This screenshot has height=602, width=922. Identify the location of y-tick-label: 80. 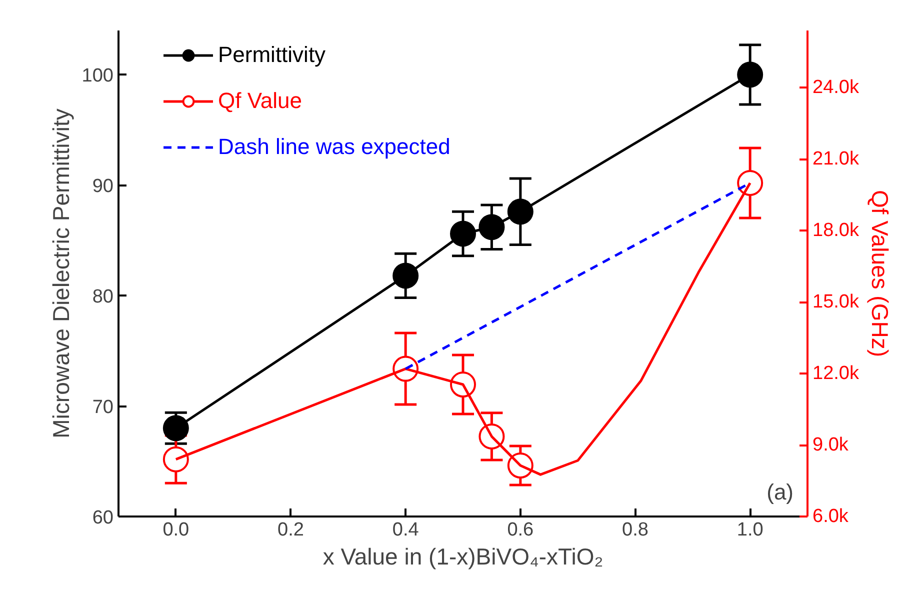
(103, 297).